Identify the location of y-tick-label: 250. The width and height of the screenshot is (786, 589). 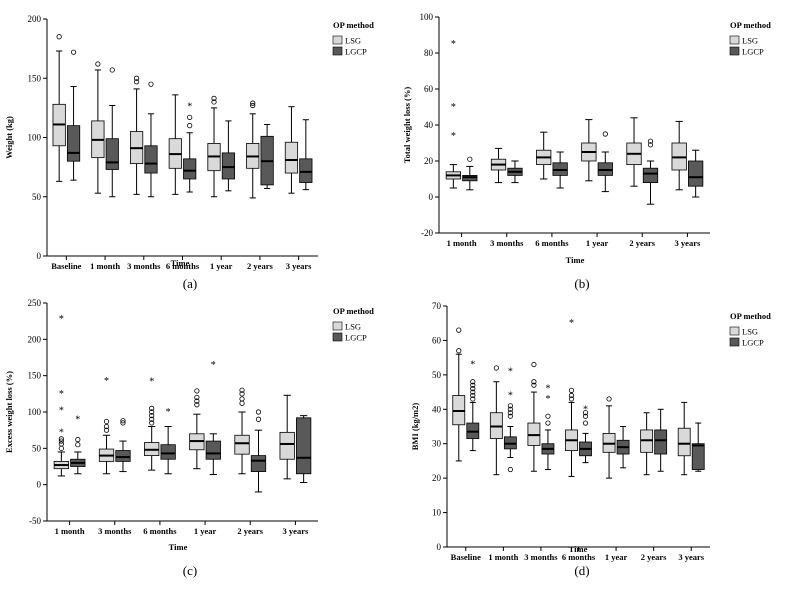
(35, 303).